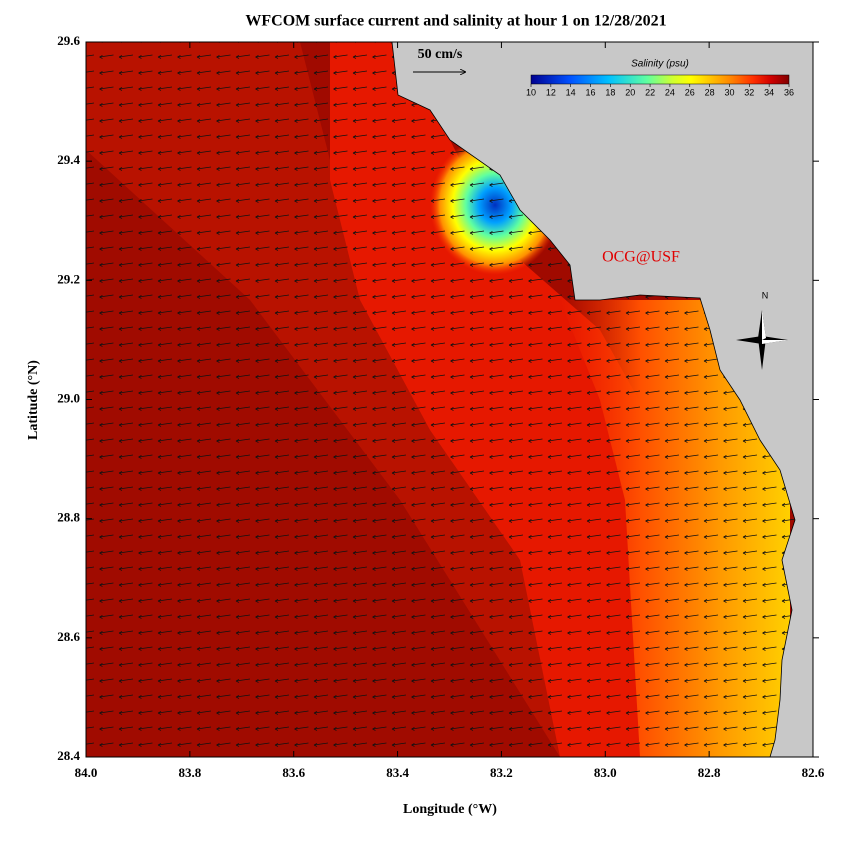  Describe the element at coordinates (68, 40) in the screenshot. I see `y-tick-label: 29.6` at that location.